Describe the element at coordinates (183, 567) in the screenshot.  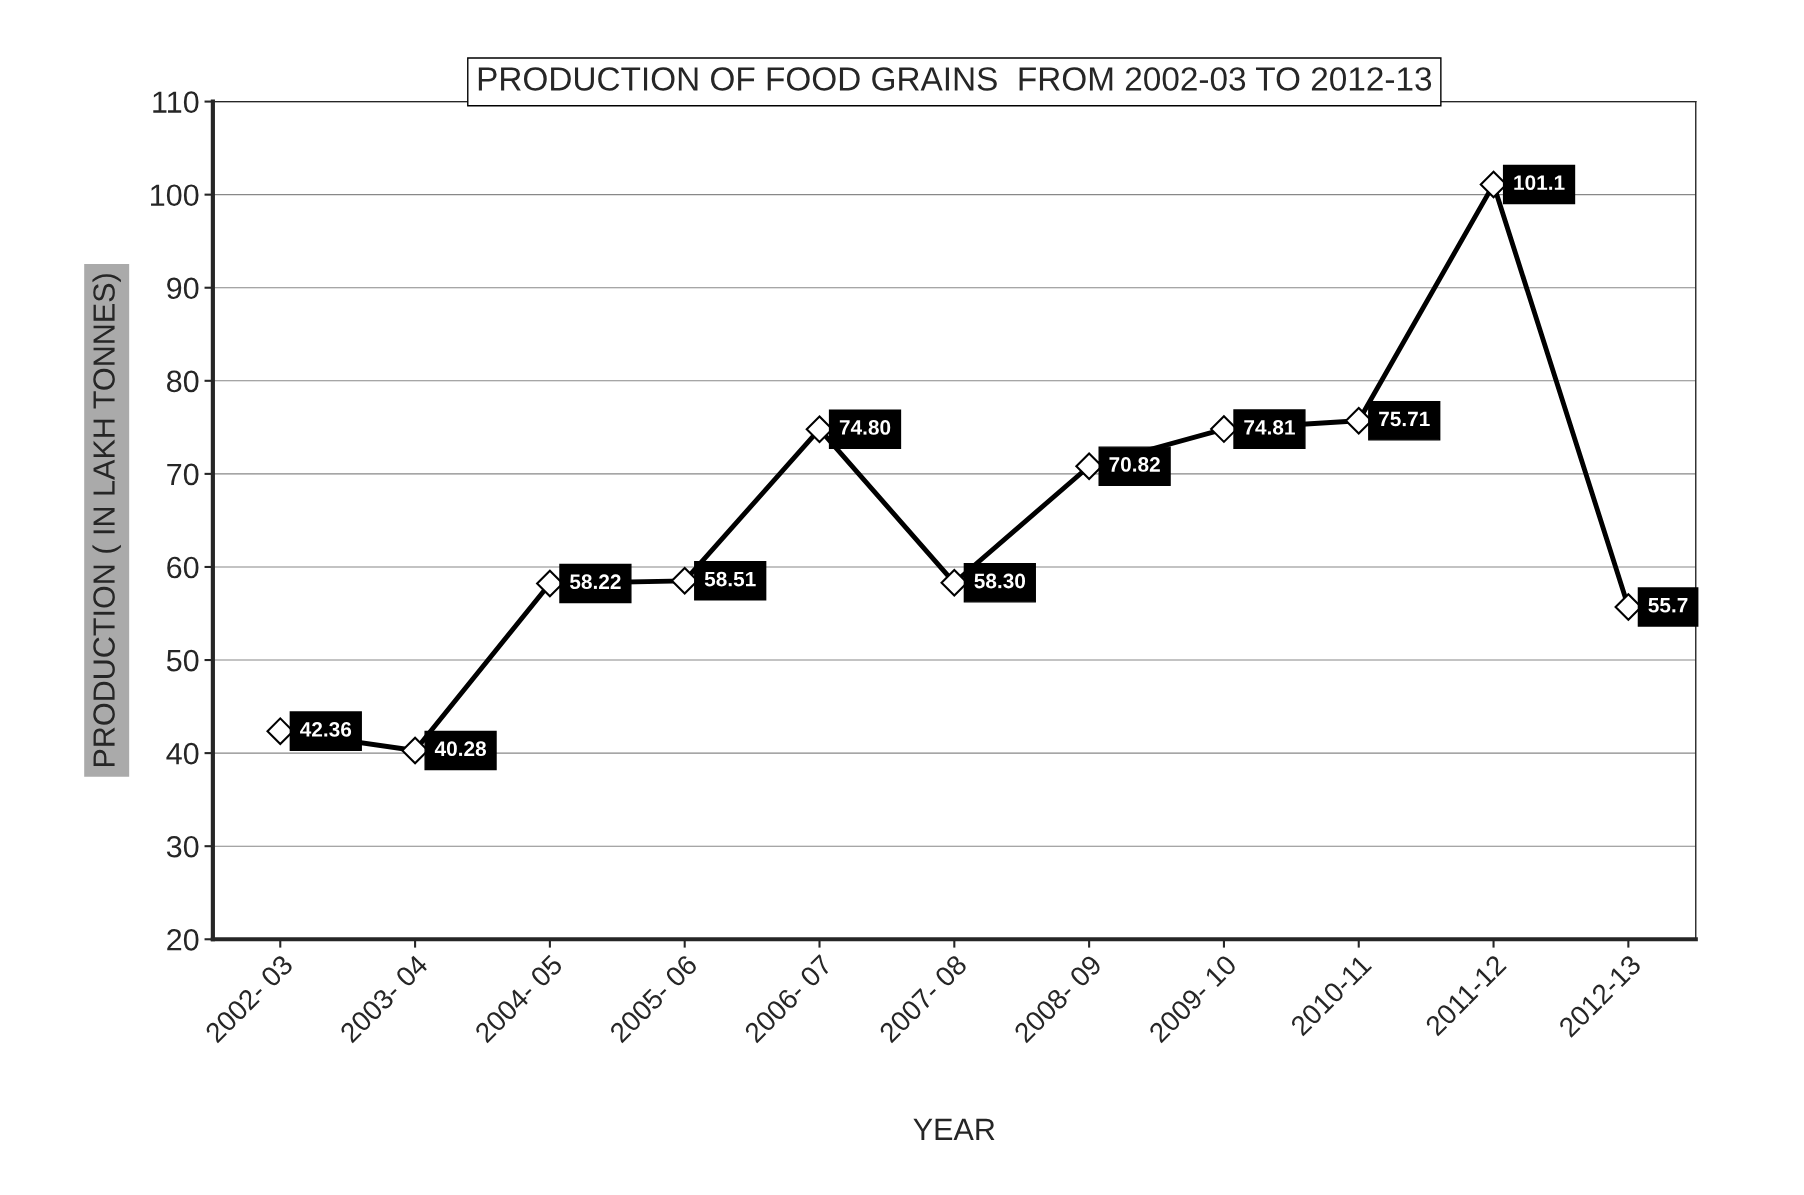
I see `y-tick-label: 60` at that location.